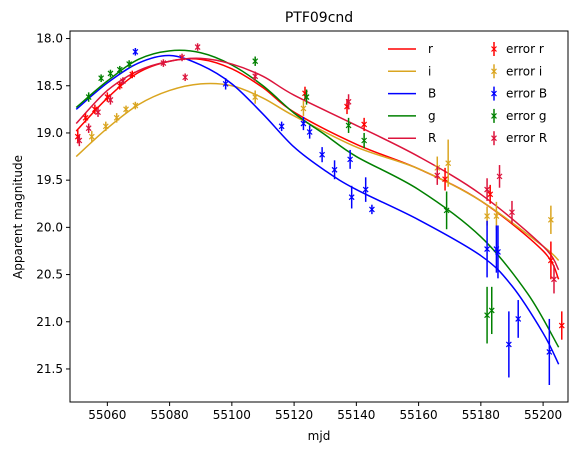 The height and width of the screenshot is (458, 576). I want to click on y-tick: 21.5, so click(53, 369).